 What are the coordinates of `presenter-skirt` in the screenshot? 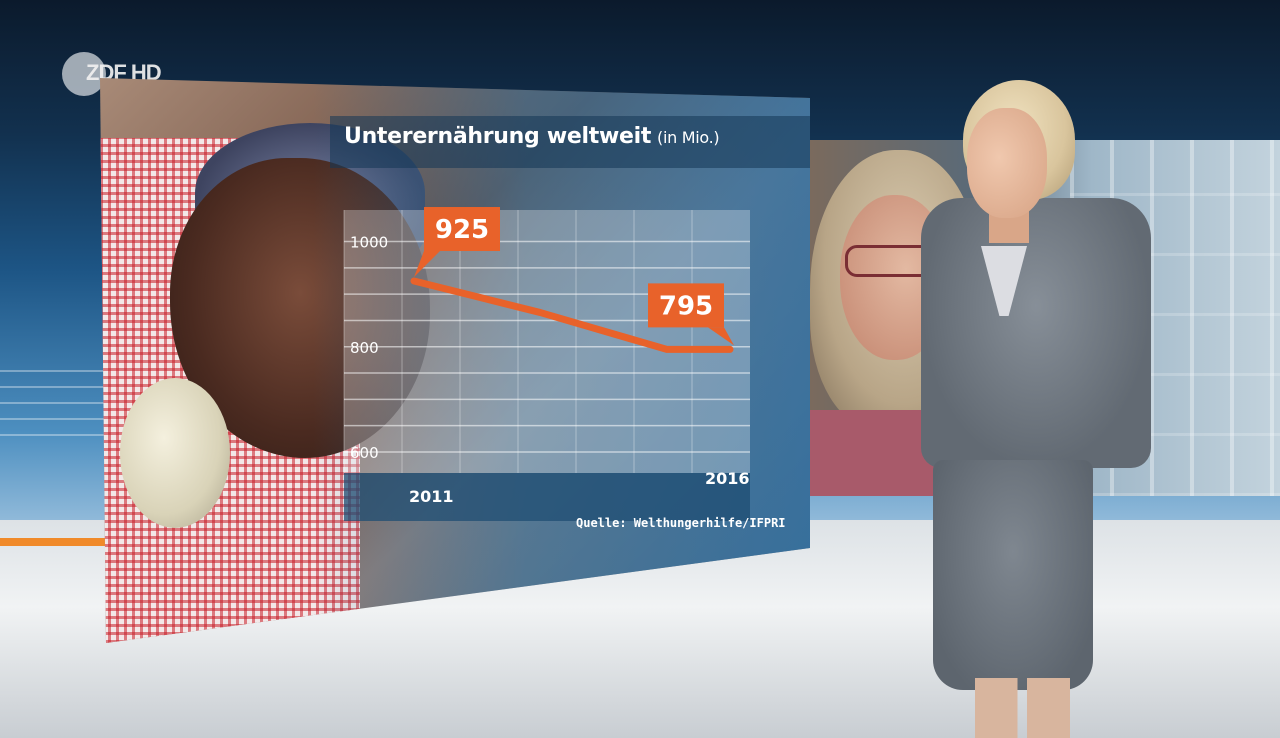 It's located at (1013, 575).